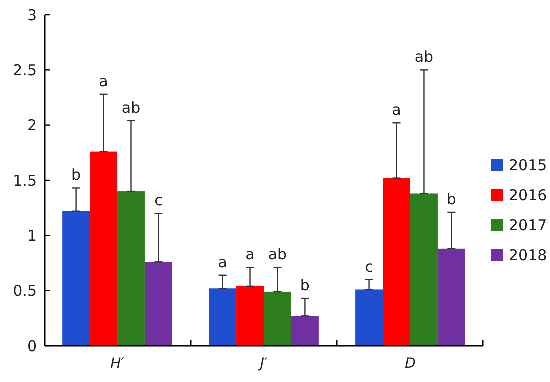 This screenshot has height=382, width=550. Describe the element at coordinates (528, 255) in the screenshot. I see `legend-label: 2018` at that location.